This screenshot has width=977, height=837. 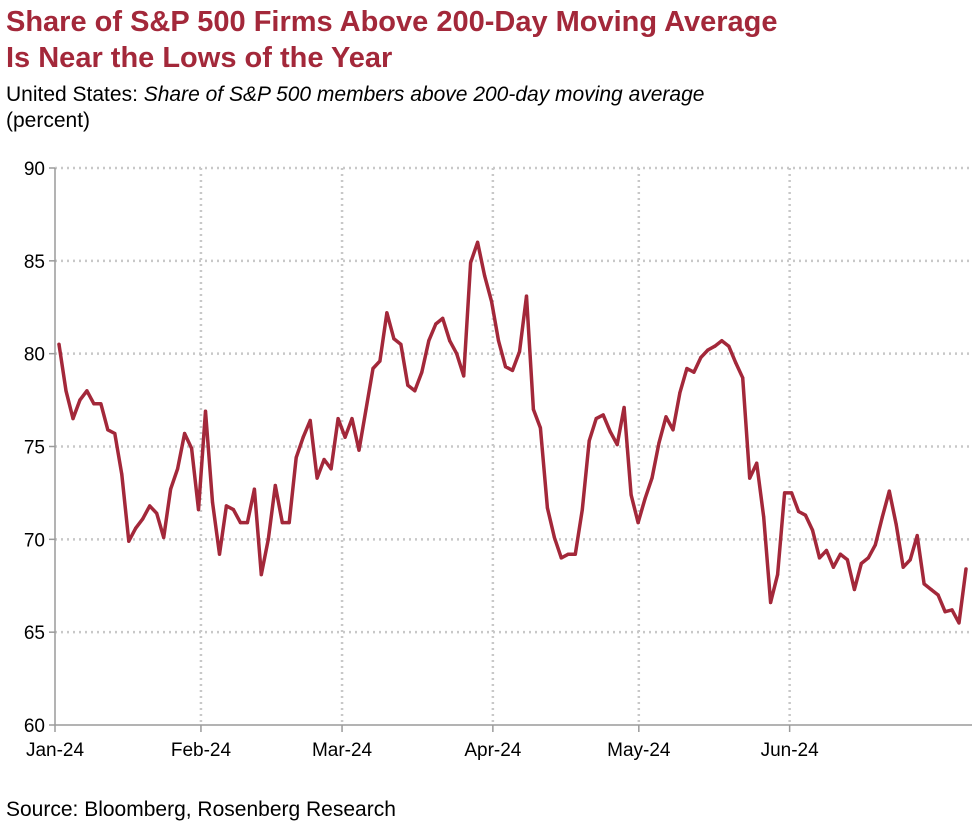 I want to click on x-tick-label: Jun-24, so click(x=790, y=750).